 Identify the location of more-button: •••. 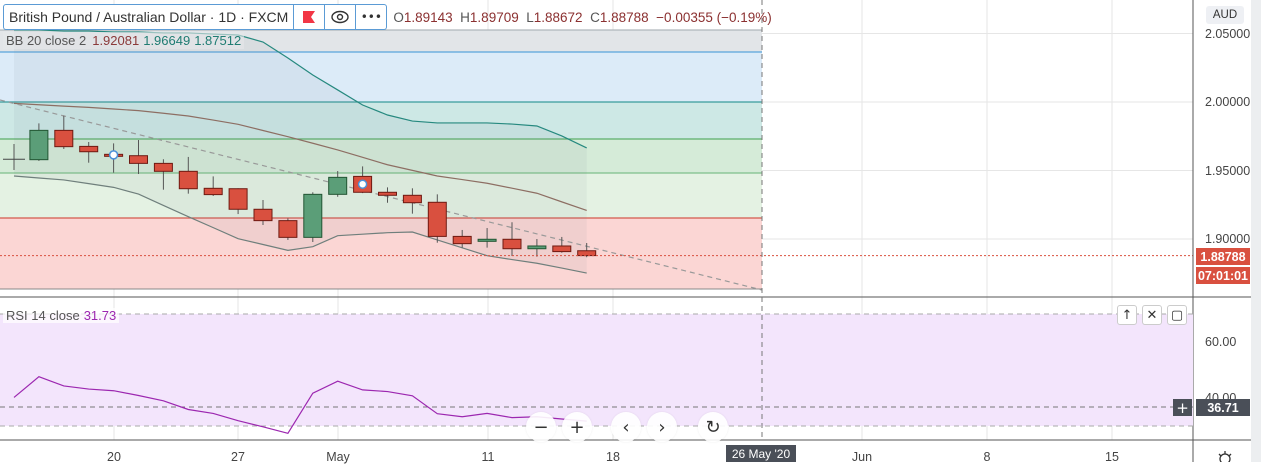
(370, 17).